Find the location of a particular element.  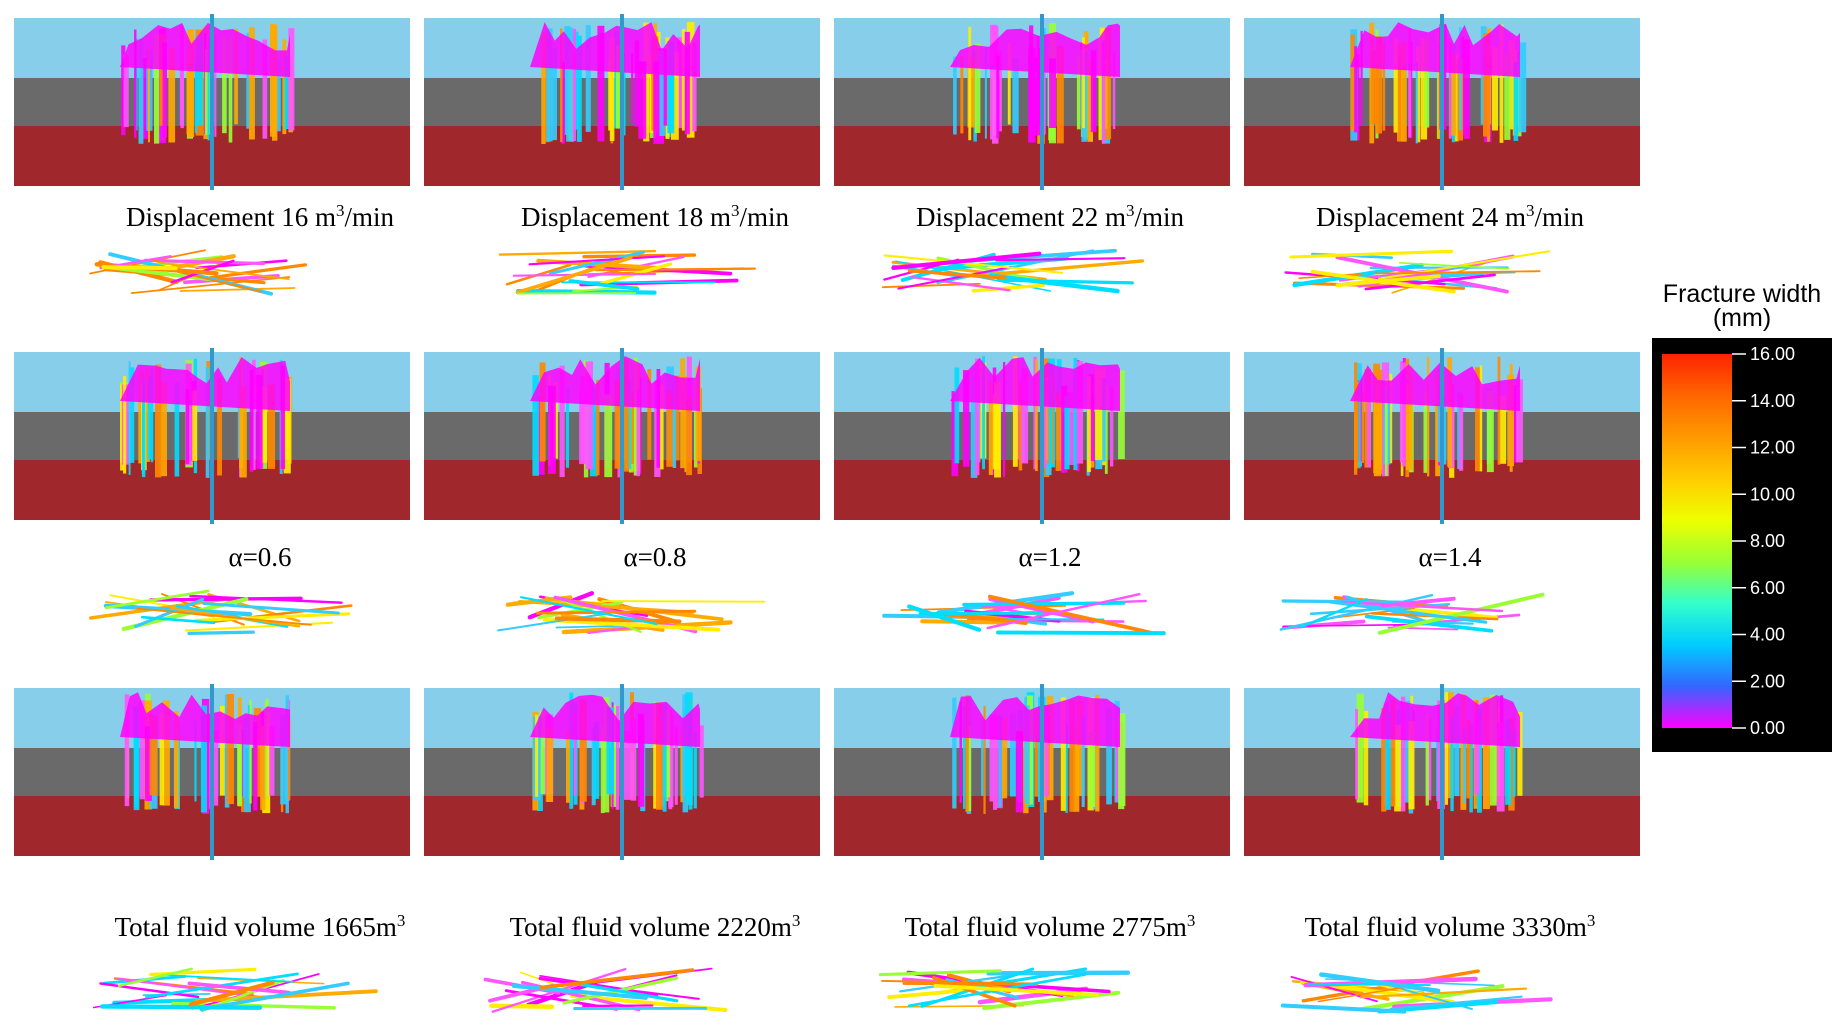

colorbar-tick-label: 8.00 is located at coordinates (1767, 541).